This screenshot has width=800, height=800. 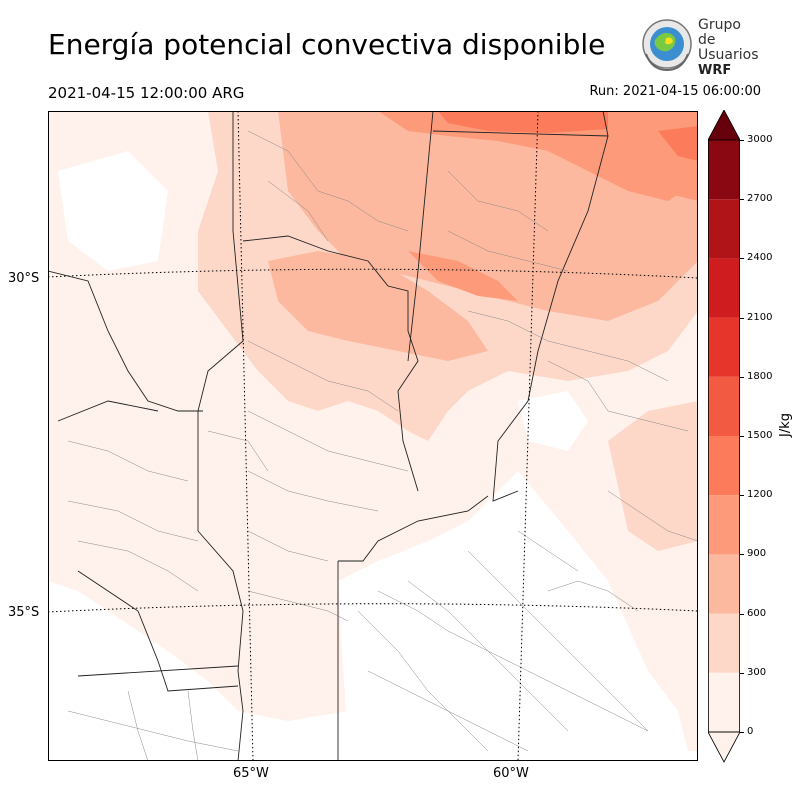 What do you see at coordinates (760, 435) in the screenshot?
I see `colorbar-tick-label: 1500` at bounding box center [760, 435].